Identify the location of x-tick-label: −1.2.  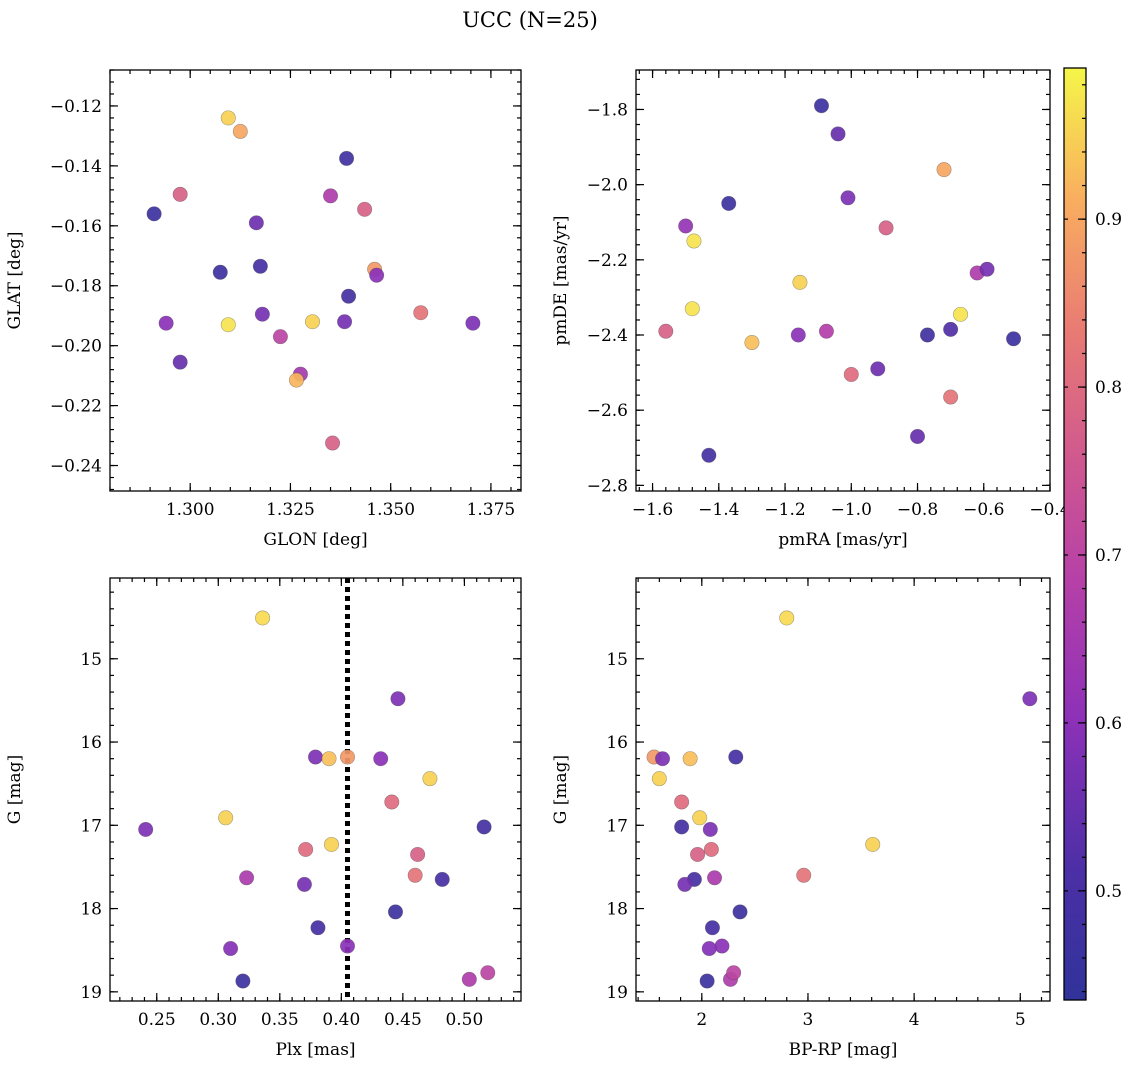
(784, 510).